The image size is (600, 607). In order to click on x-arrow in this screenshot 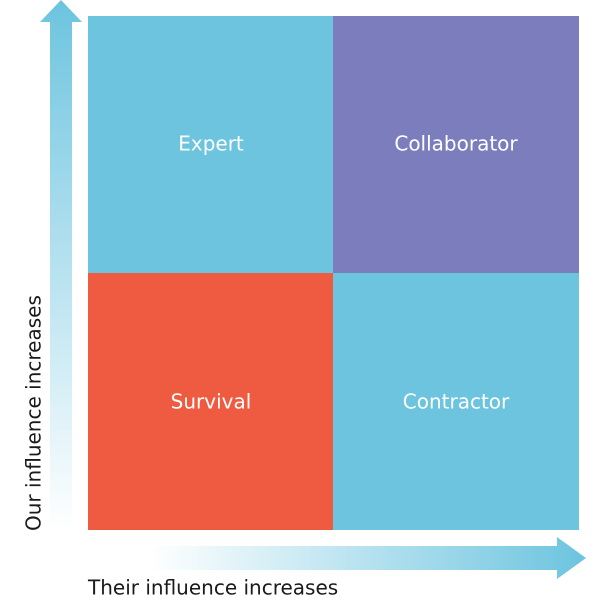, I will do `click(368, 558)`.